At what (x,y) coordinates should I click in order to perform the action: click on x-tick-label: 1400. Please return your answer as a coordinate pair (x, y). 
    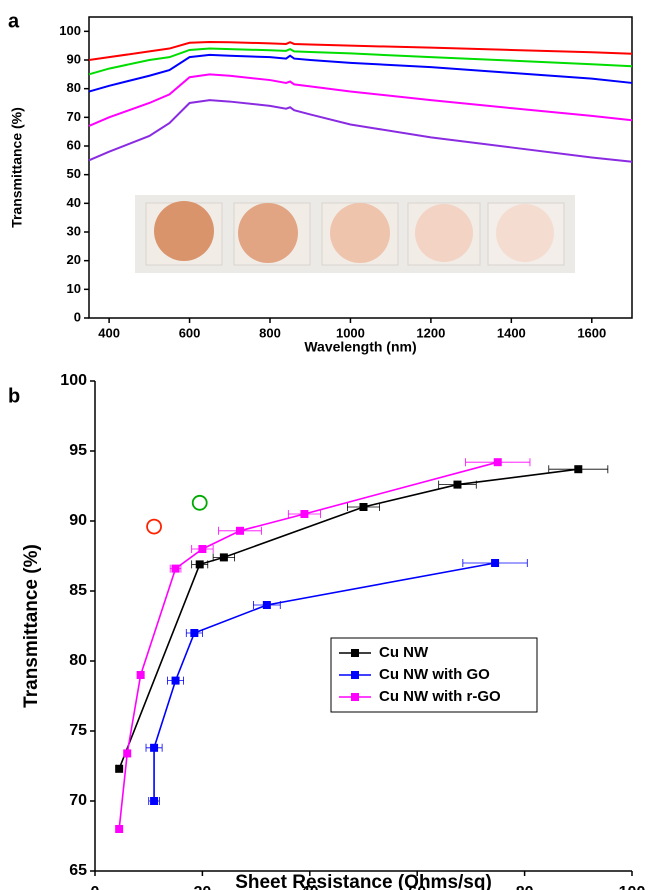
    Looking at the image, I should click on (511, 332).